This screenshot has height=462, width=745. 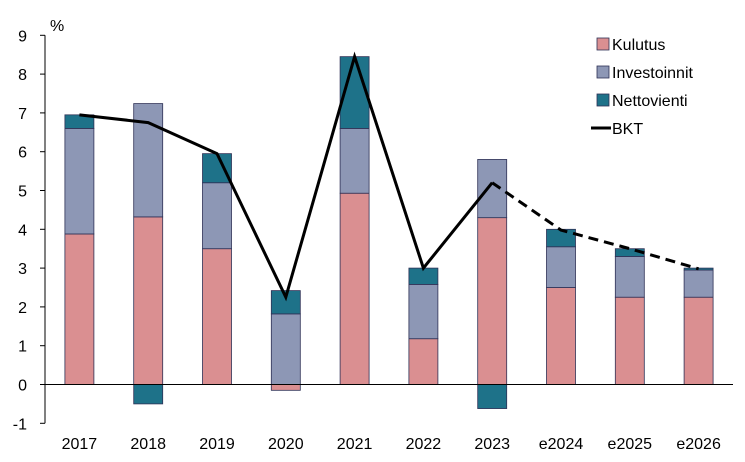 What do you see at coordinates (285, 349) in the screenshot?
I see `bar-investoinnit-2020` at bounding box center [285, 349].